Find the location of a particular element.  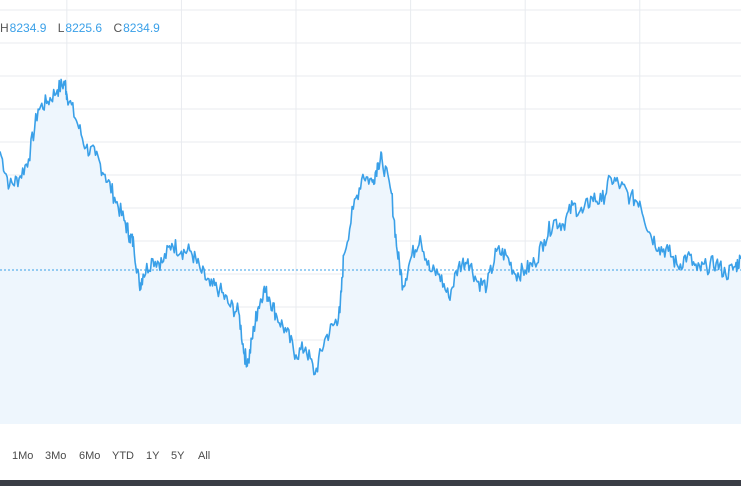

range-button-all: All is located at coordinates (204, 456).